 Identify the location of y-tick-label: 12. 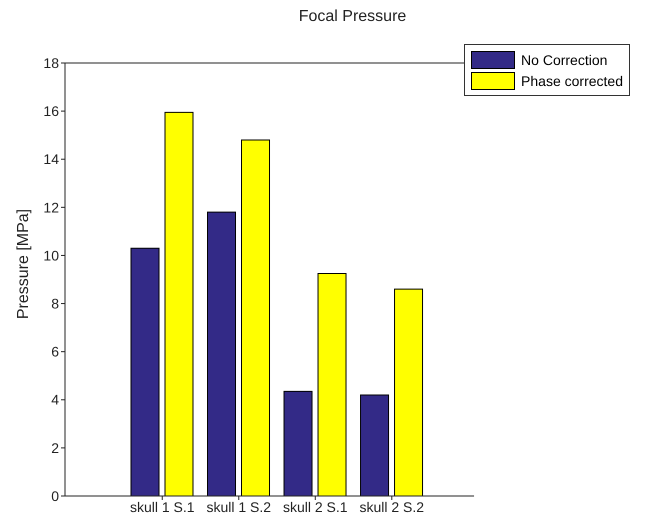
(51, 207).